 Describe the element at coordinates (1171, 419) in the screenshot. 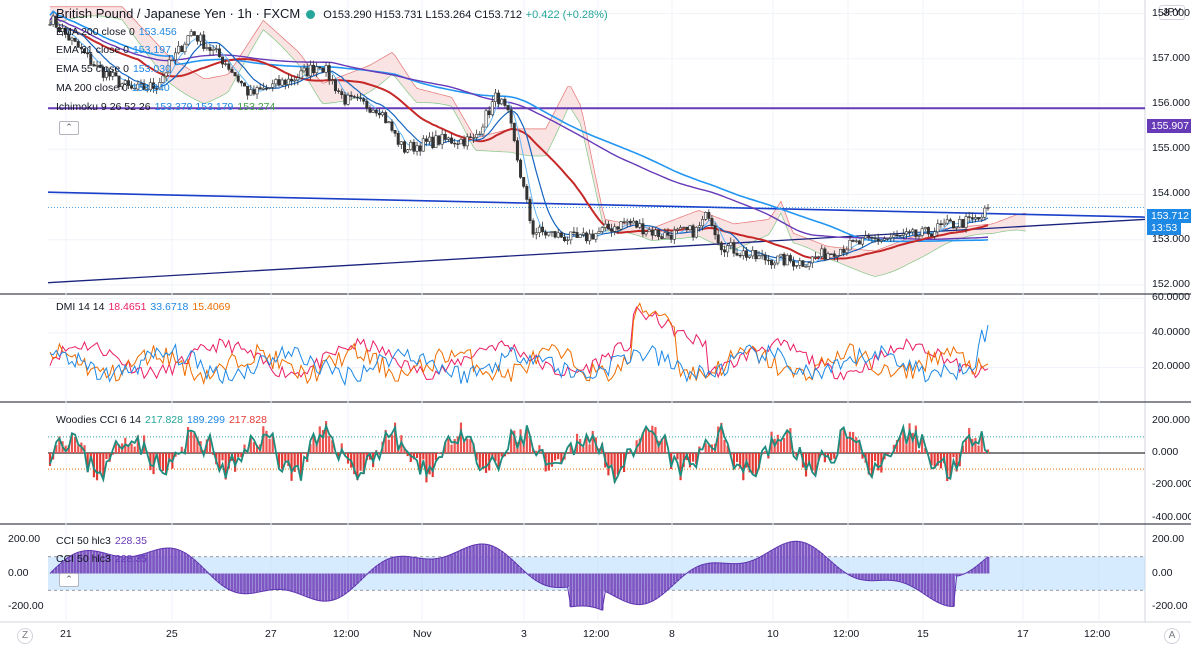

I see `woodies-tick-label: 200.000` at that location.